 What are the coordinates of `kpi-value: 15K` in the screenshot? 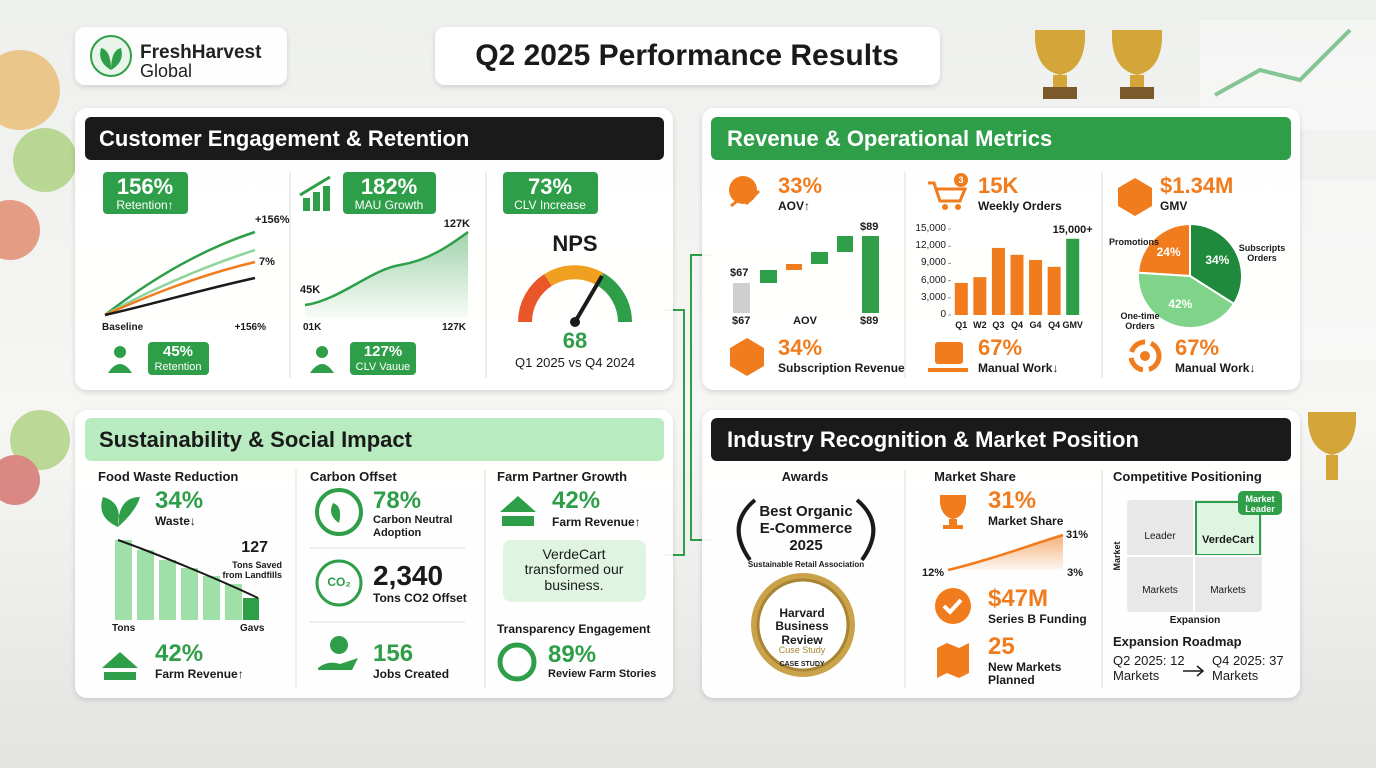 It's located at (998, 185).